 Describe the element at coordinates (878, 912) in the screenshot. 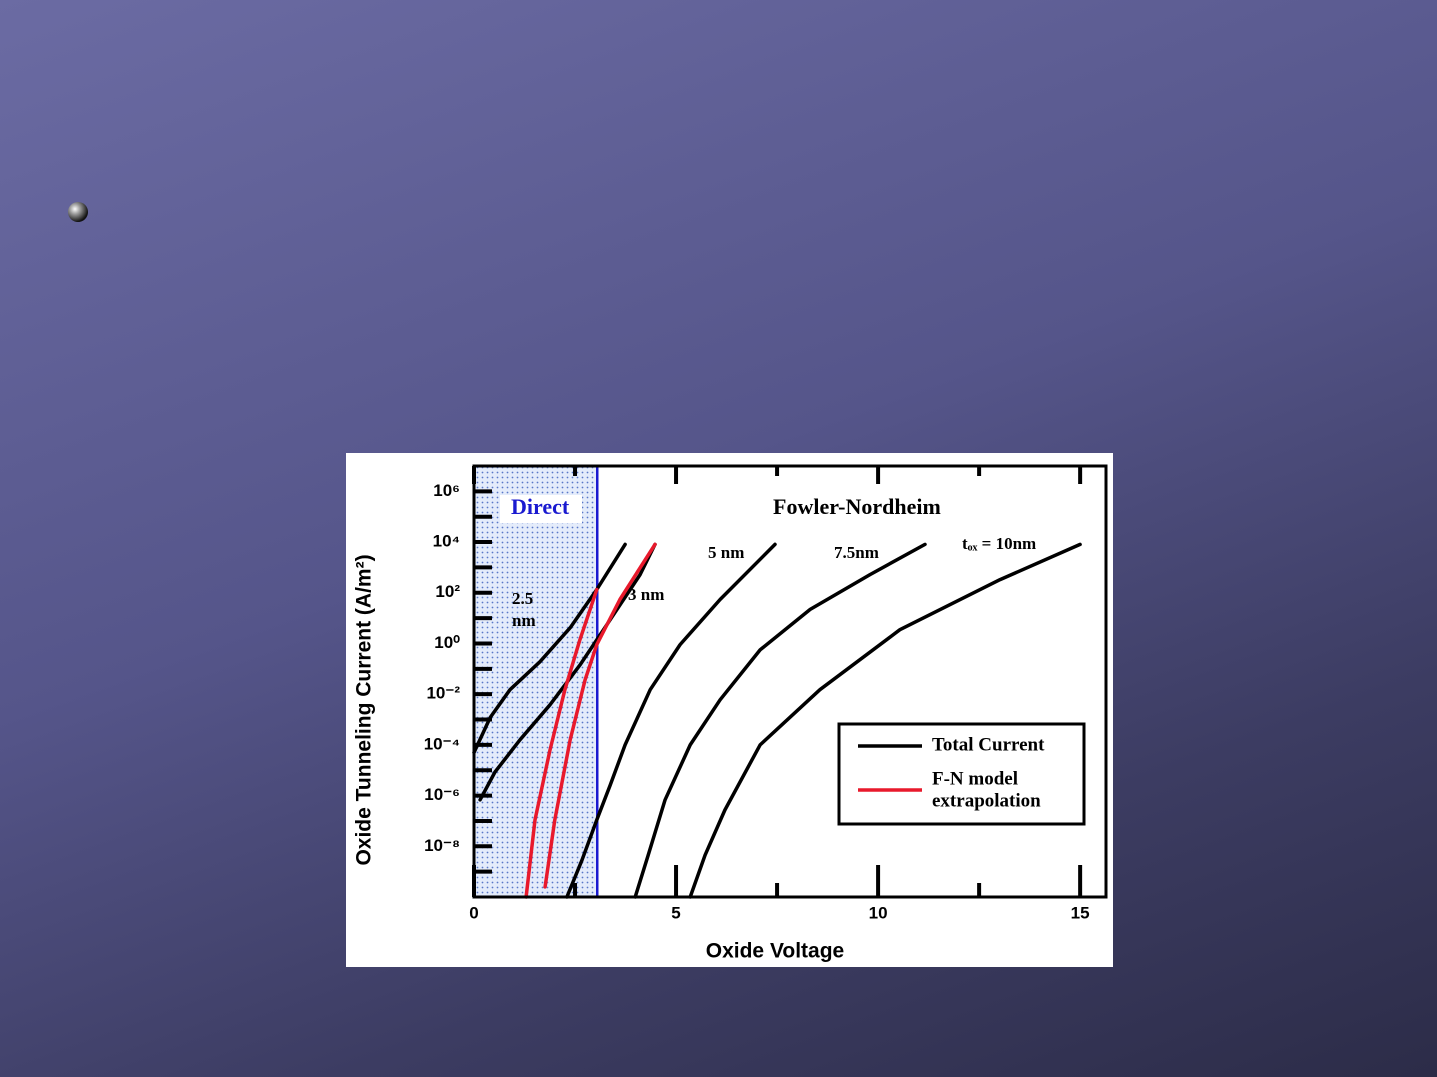

I see `x-tick-label: 10` at that location.